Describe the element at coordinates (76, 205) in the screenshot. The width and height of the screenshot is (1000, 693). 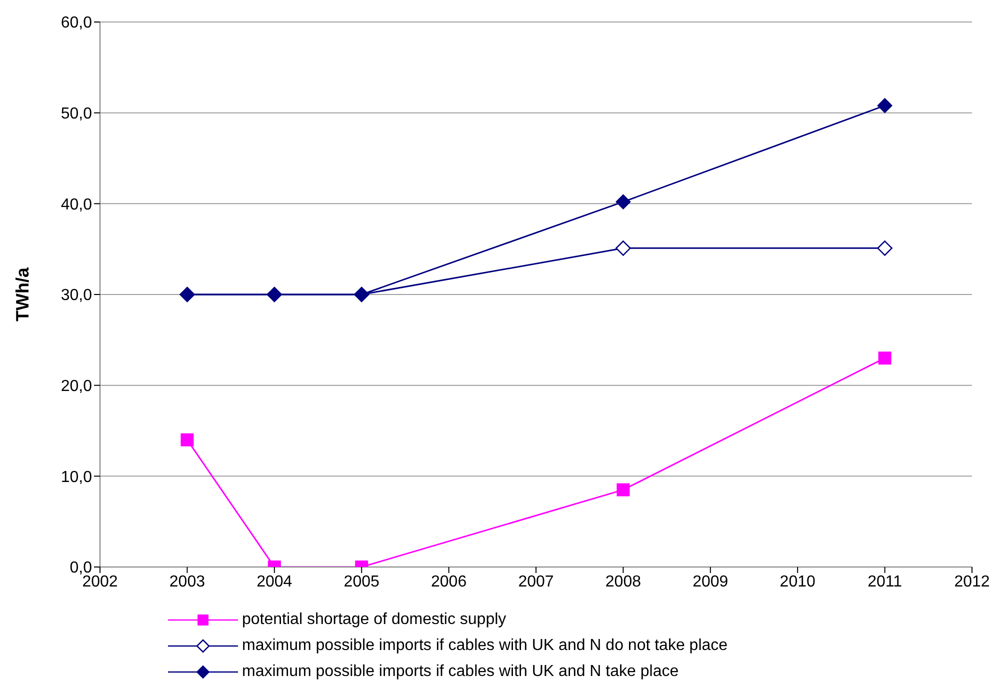
I see `y-tick-label: 40,0` at that location.